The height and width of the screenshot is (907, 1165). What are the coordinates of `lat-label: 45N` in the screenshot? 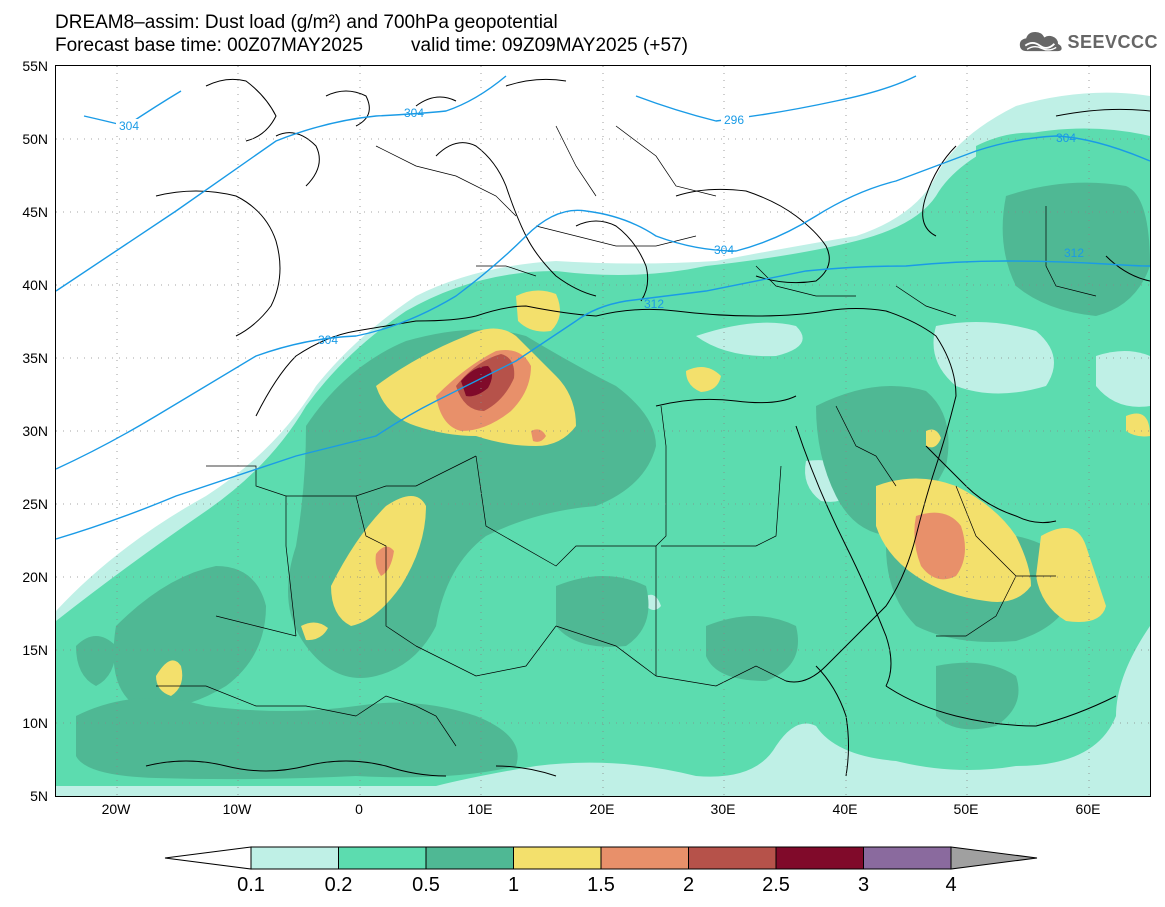 It's located at (35, 212).